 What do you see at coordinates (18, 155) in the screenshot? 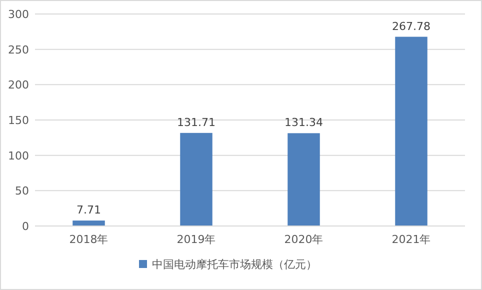
I see `y-tick-label: 100` at bounding box center [18, 155].